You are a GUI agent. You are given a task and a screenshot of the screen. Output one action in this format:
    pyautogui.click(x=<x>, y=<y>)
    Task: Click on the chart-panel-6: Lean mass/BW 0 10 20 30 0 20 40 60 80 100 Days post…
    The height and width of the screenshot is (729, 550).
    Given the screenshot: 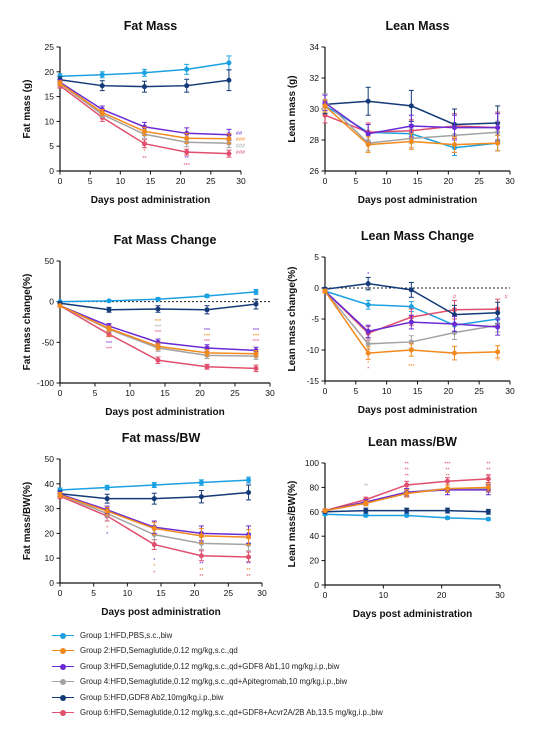 What is the action you would take?
    pyautogui.click(x=396, y=527)
    